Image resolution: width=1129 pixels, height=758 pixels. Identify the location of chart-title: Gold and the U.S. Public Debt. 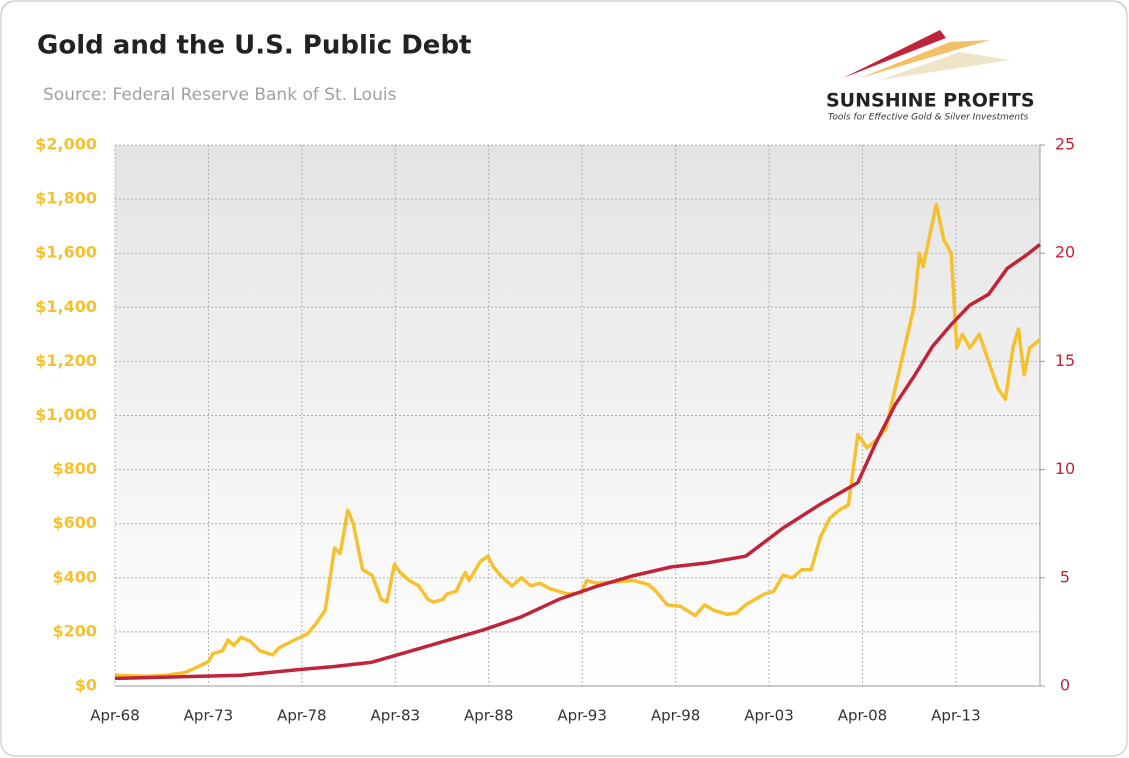
(254, 46).